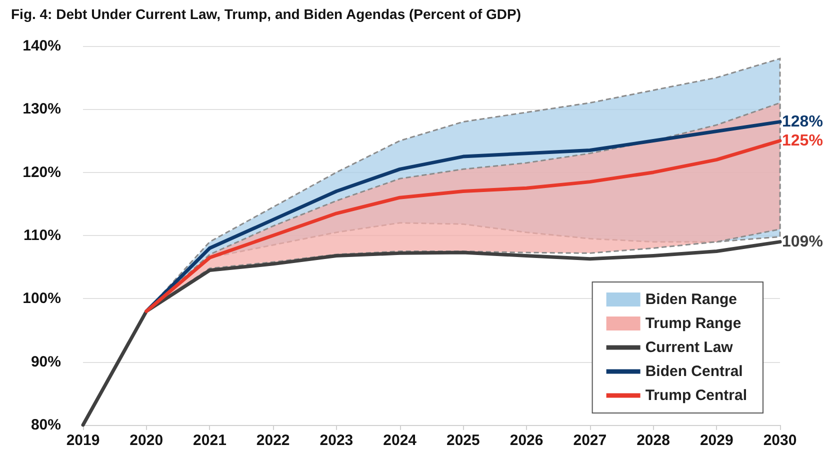 This screenshot has width=831, height=461. What do you see at coordinates (527, 440) in the screenshot?
I see `x-tick-label: 2026` at bounding box center [527, 440].